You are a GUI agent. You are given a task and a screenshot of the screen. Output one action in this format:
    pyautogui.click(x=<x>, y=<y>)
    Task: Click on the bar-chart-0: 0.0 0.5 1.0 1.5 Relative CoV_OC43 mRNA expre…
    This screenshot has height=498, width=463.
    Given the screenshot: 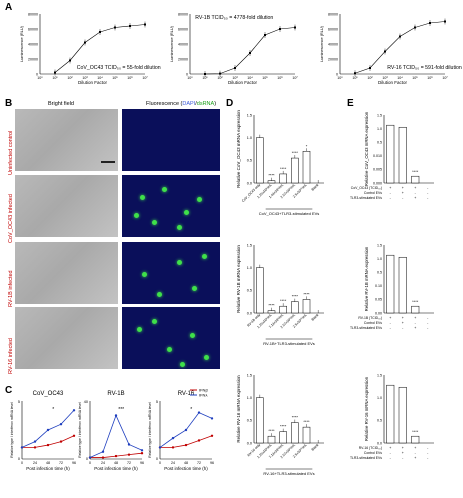 What is the action you would take?
    pyautogui.click(x=280, y=163)
    